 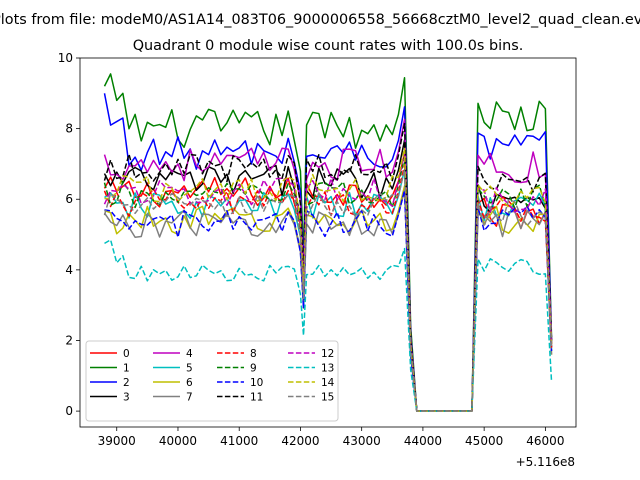 I want to click on x-tick-label: 45000, so click(x=484, y=441).